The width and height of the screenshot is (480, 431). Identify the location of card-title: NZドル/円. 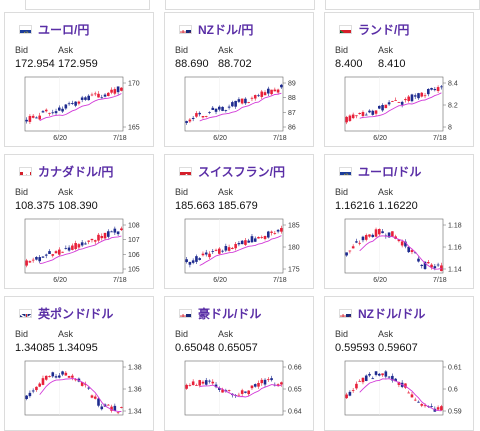
(216, 29).